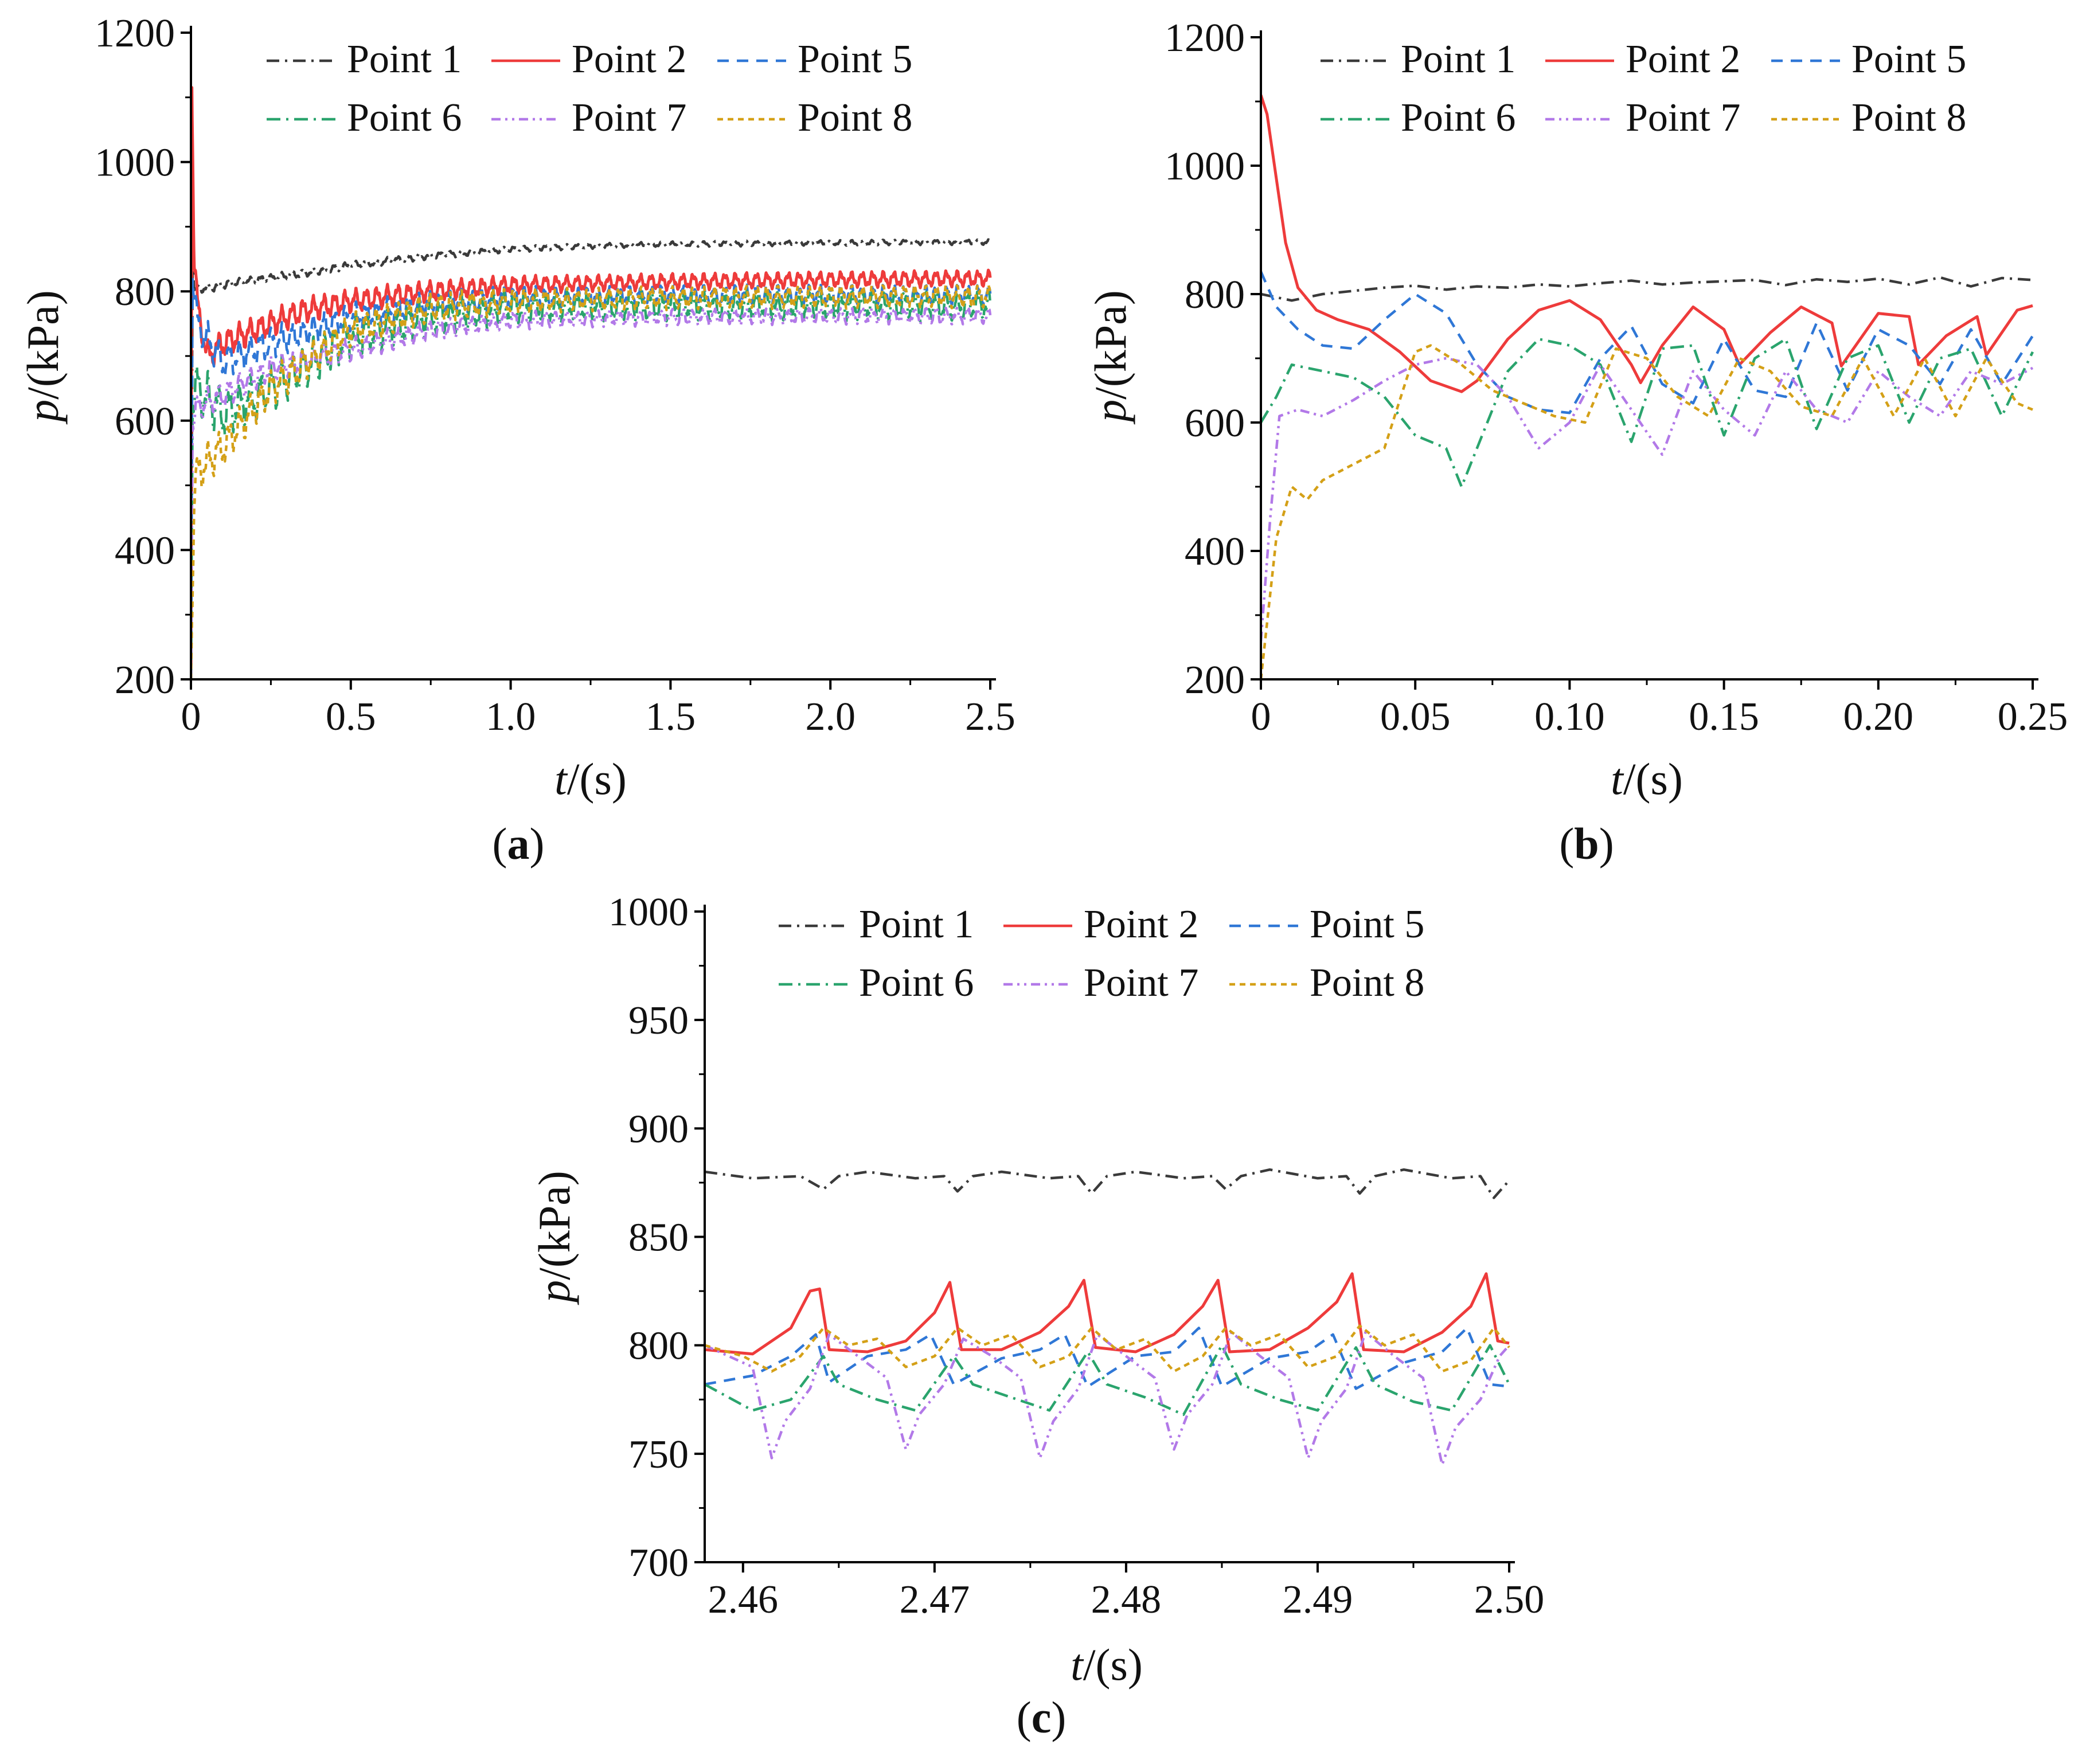 This screenshot has height=1764, width=2082. I want to click on x-tick-label: 0.20, so click(1878, 717).